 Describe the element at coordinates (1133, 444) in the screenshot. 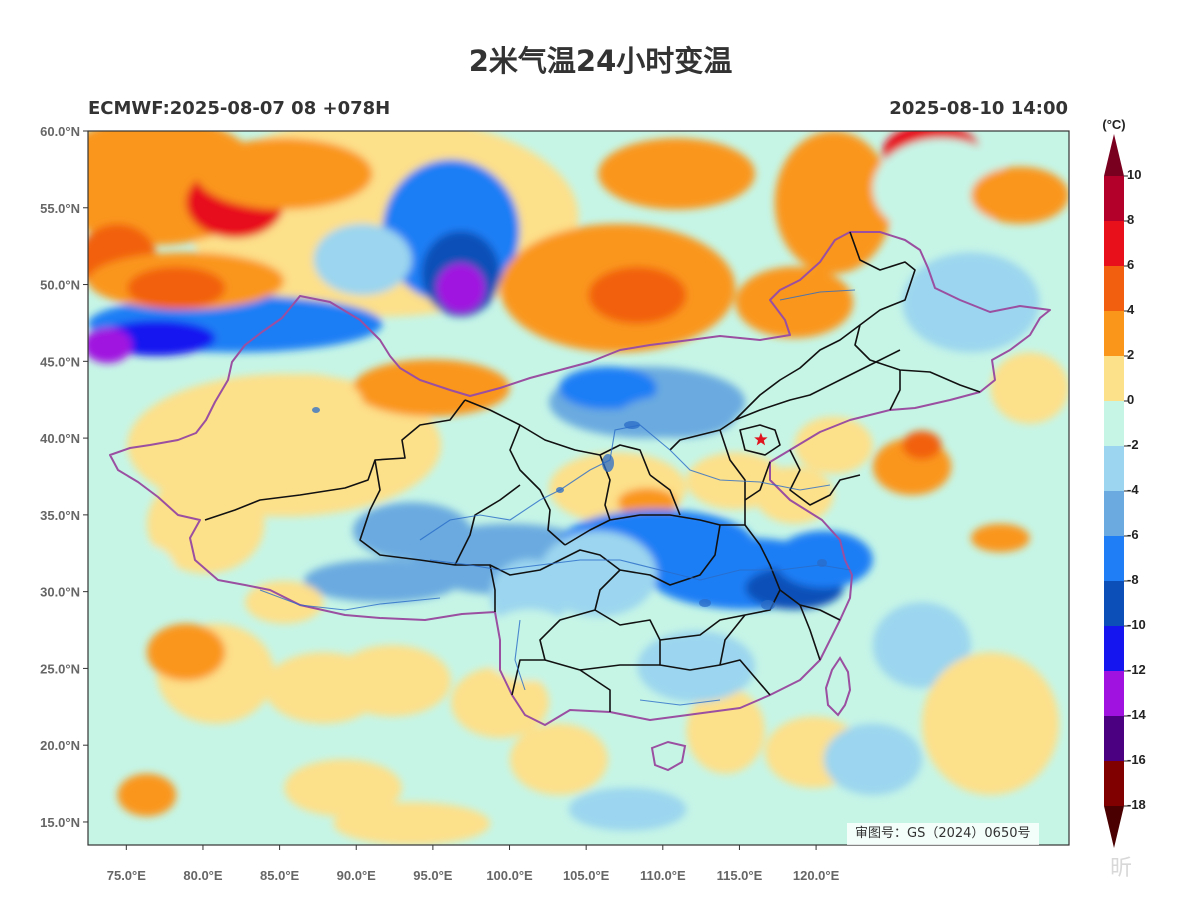

I see `colorbar-label: -2` at that location.